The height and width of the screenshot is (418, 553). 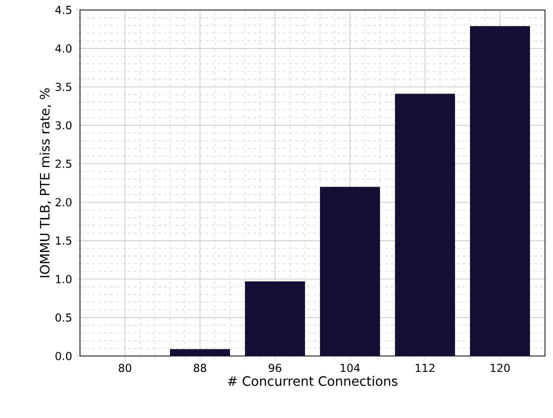 What do you see at coordinates (64, 279) in the screenshot?
I see `y-tick-label: 1.0` at bounding box center [64, 279].